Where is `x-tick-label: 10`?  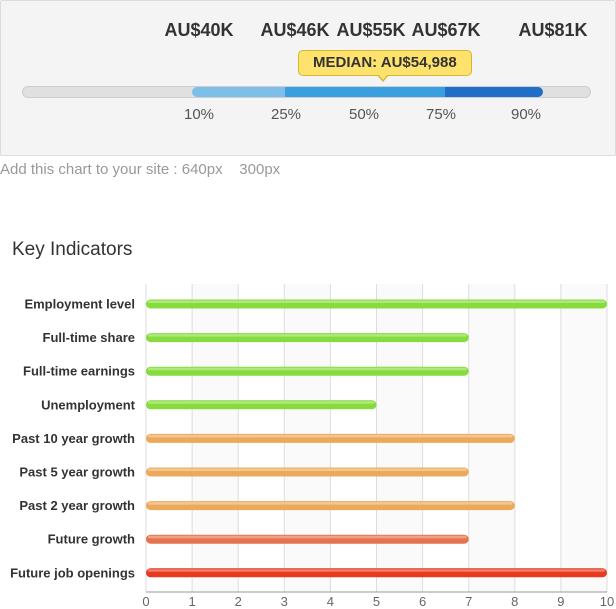 x-tick-label: 10 is located at coordinates (607, 601).